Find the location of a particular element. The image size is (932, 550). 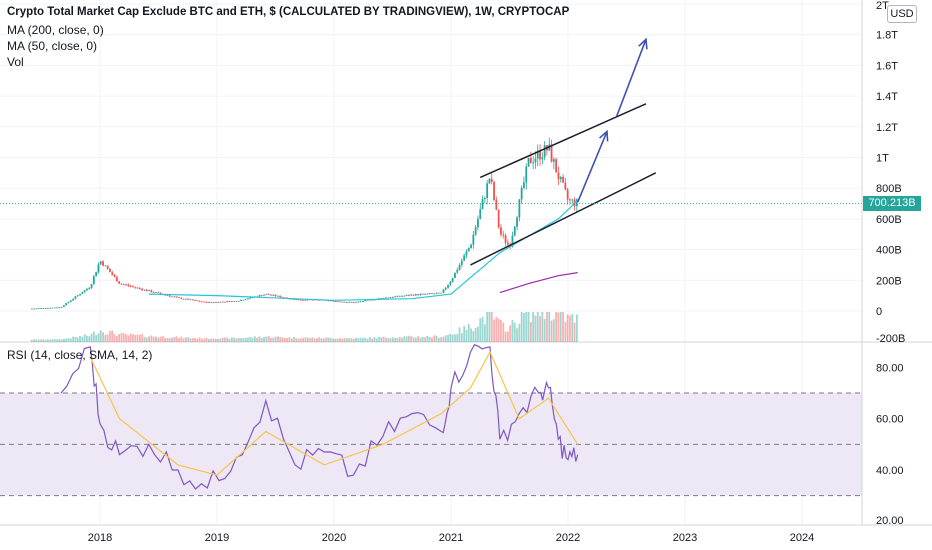

rsi-lines is located at coordinates (319, 417).